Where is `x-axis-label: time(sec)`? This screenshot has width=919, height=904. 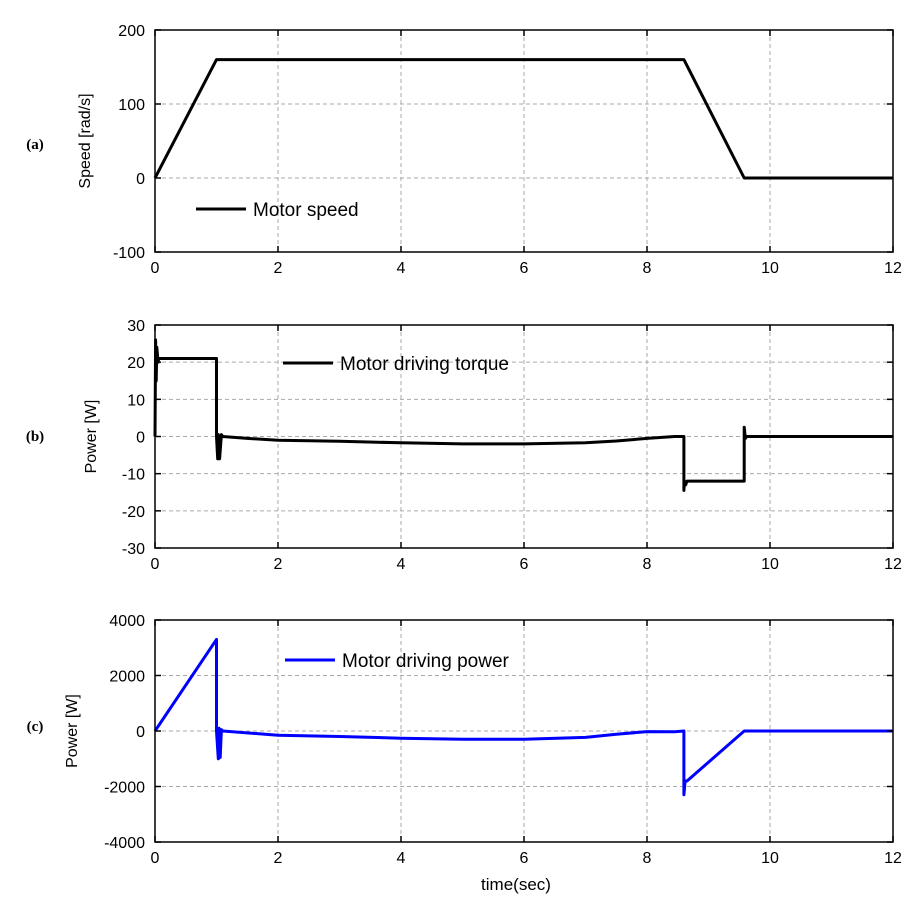
x-axis-label: time(sec) is located at coordinates (516, 884).